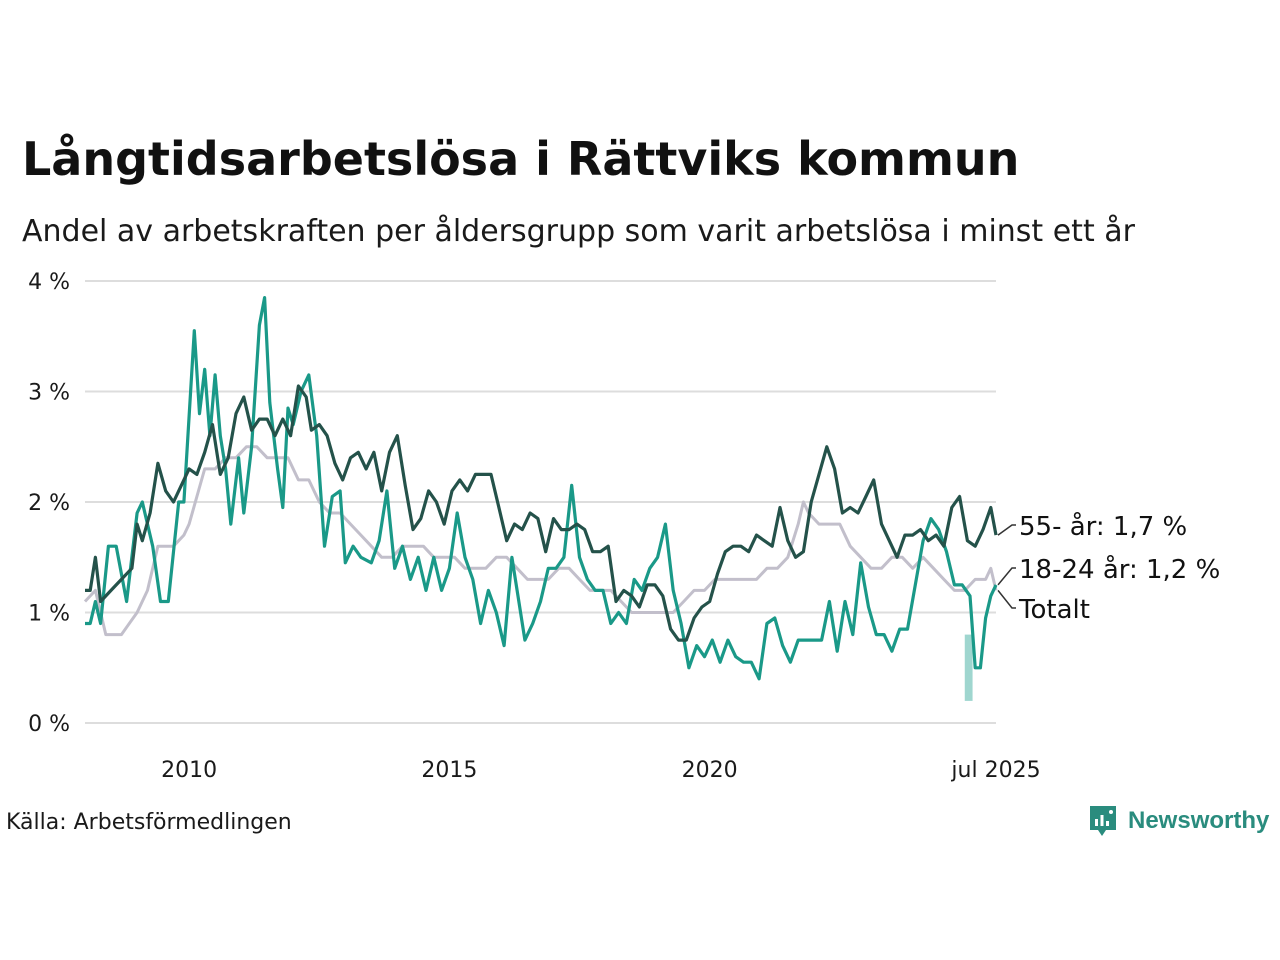 The width and height of the screenshot is (1280, 960). Describe the element at coordinates (710, 770) in the screenshot. I see `x-tick-label: 2020` at that location.